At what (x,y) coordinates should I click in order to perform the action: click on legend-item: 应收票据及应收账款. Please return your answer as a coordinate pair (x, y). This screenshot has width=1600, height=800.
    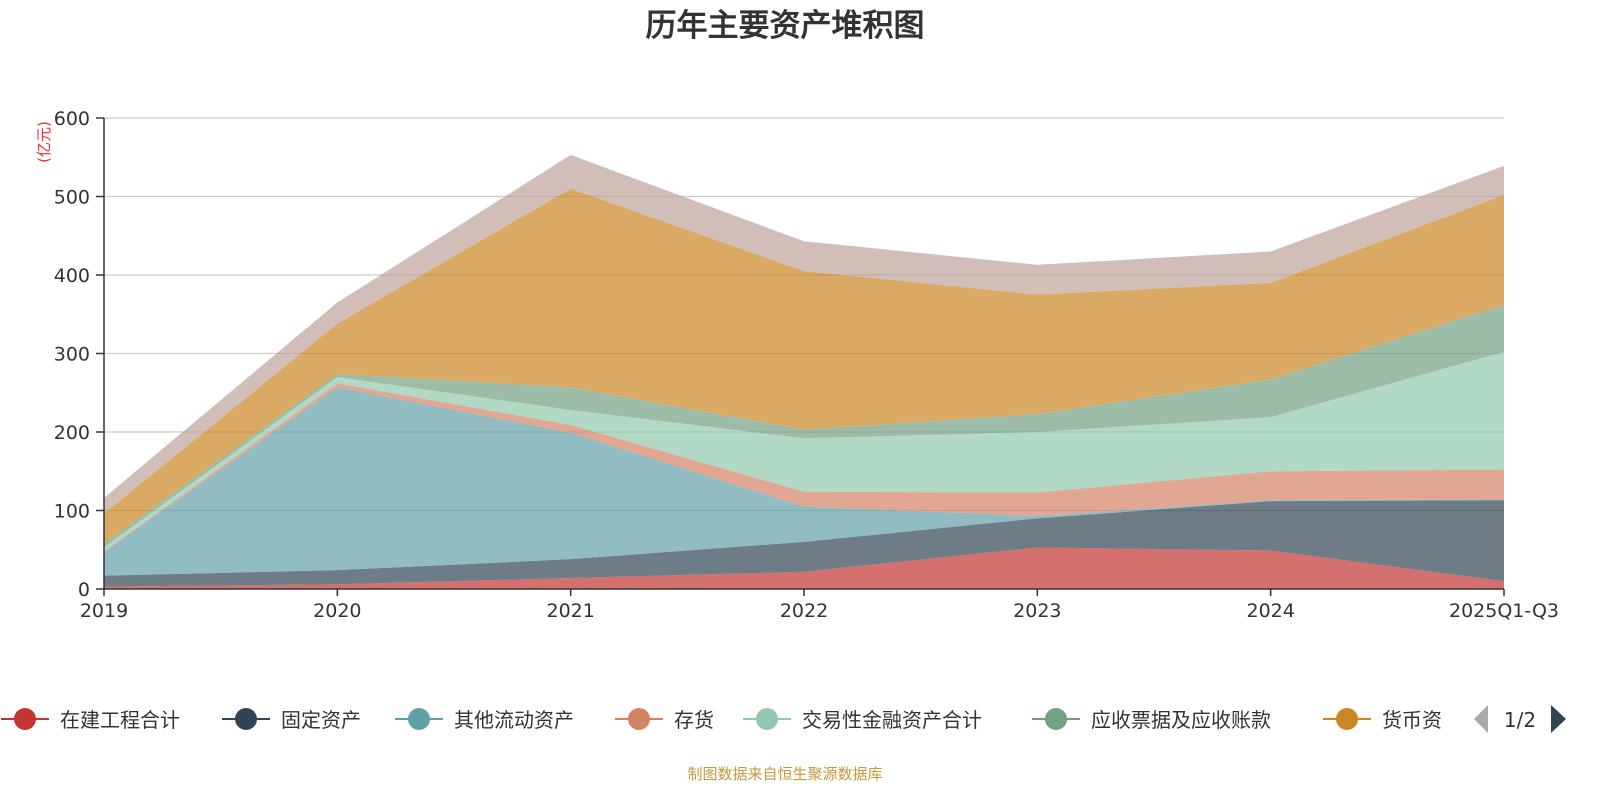
    Looking at the image, I should click on (1151, 720).